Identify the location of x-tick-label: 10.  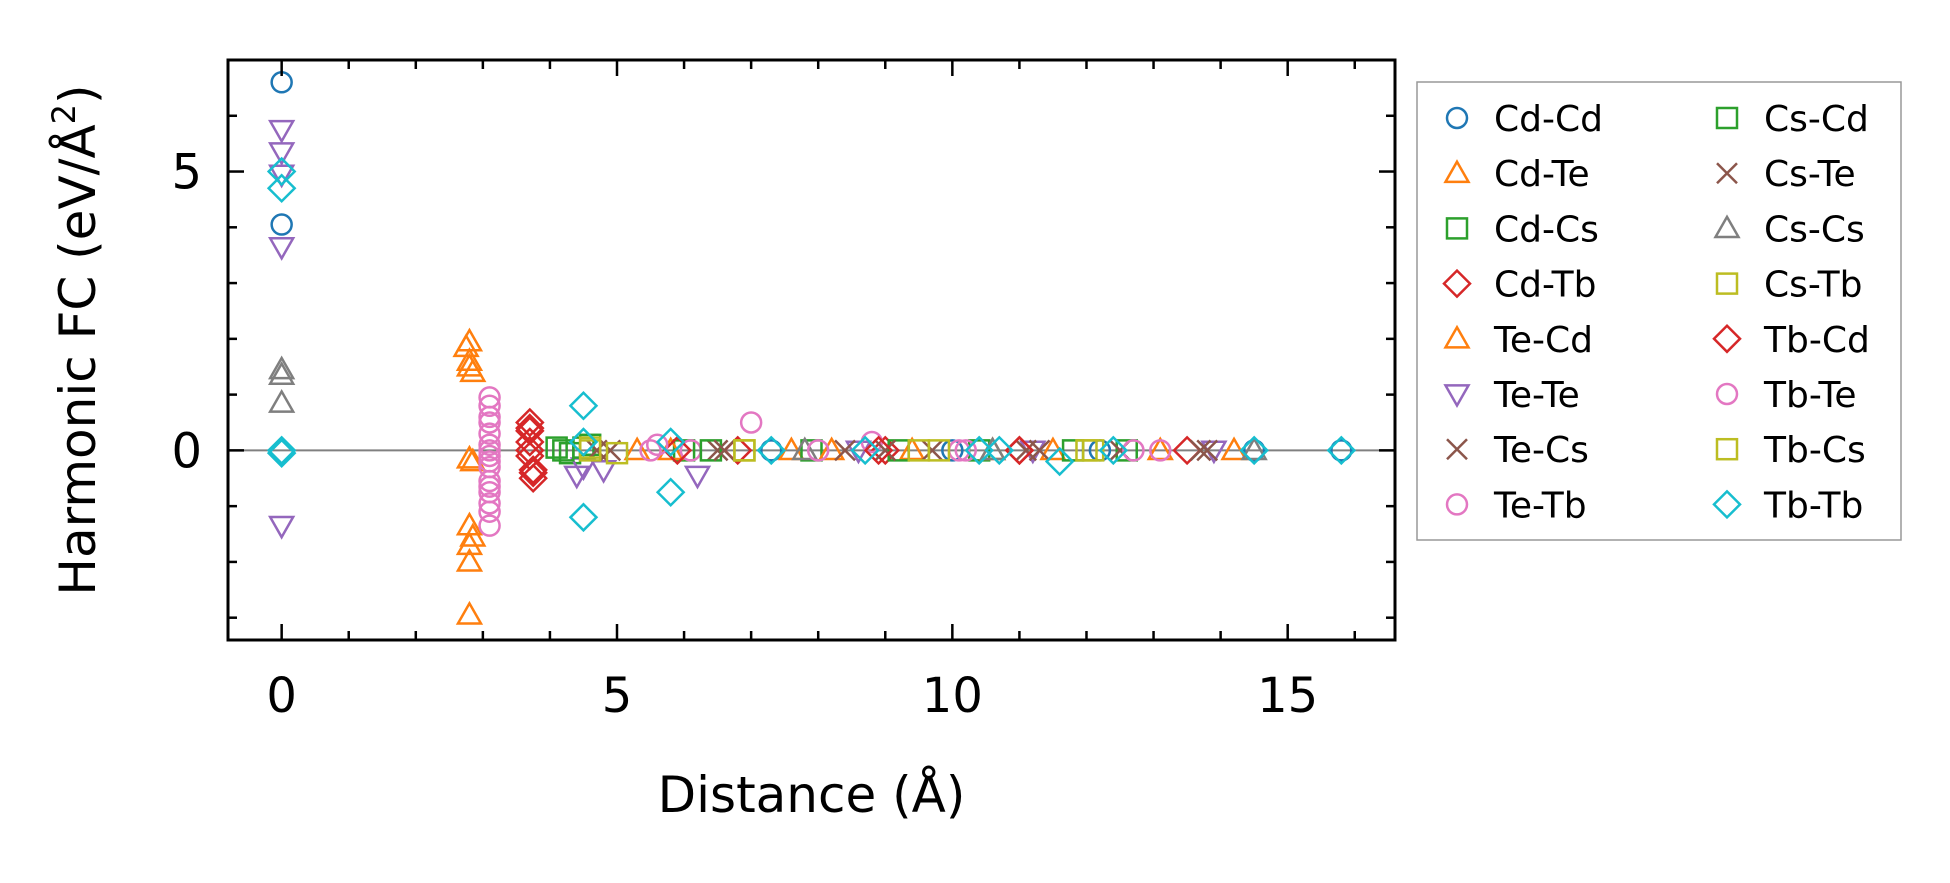
(952, 696).